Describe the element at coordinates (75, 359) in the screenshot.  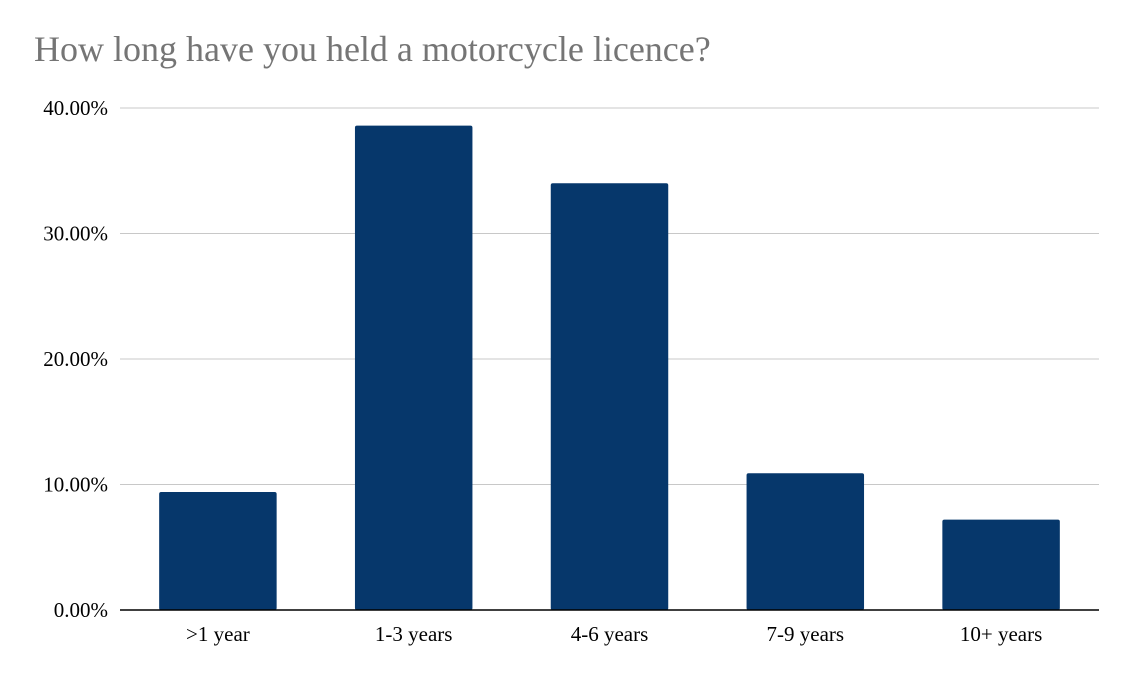
I see `y-tick-label: 20.00%` at that location.